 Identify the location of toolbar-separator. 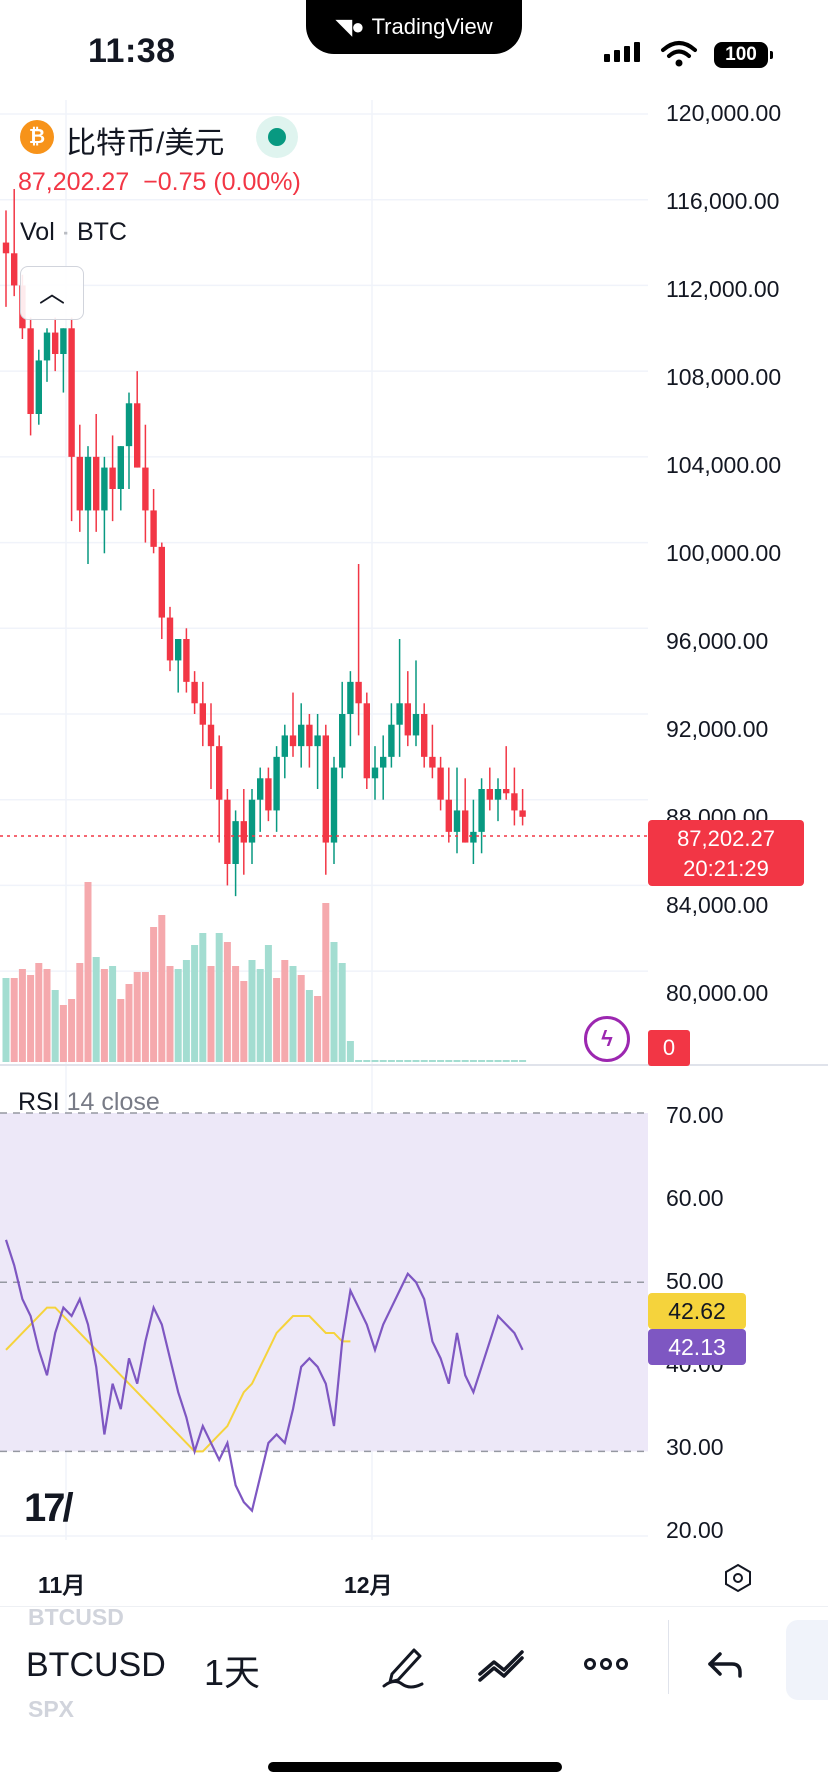
(668, 1657).